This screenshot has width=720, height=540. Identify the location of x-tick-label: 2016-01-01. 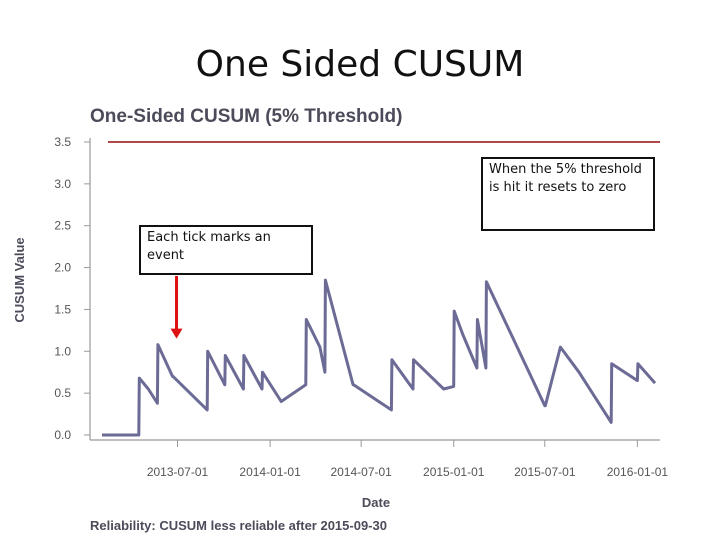
(638, 472).